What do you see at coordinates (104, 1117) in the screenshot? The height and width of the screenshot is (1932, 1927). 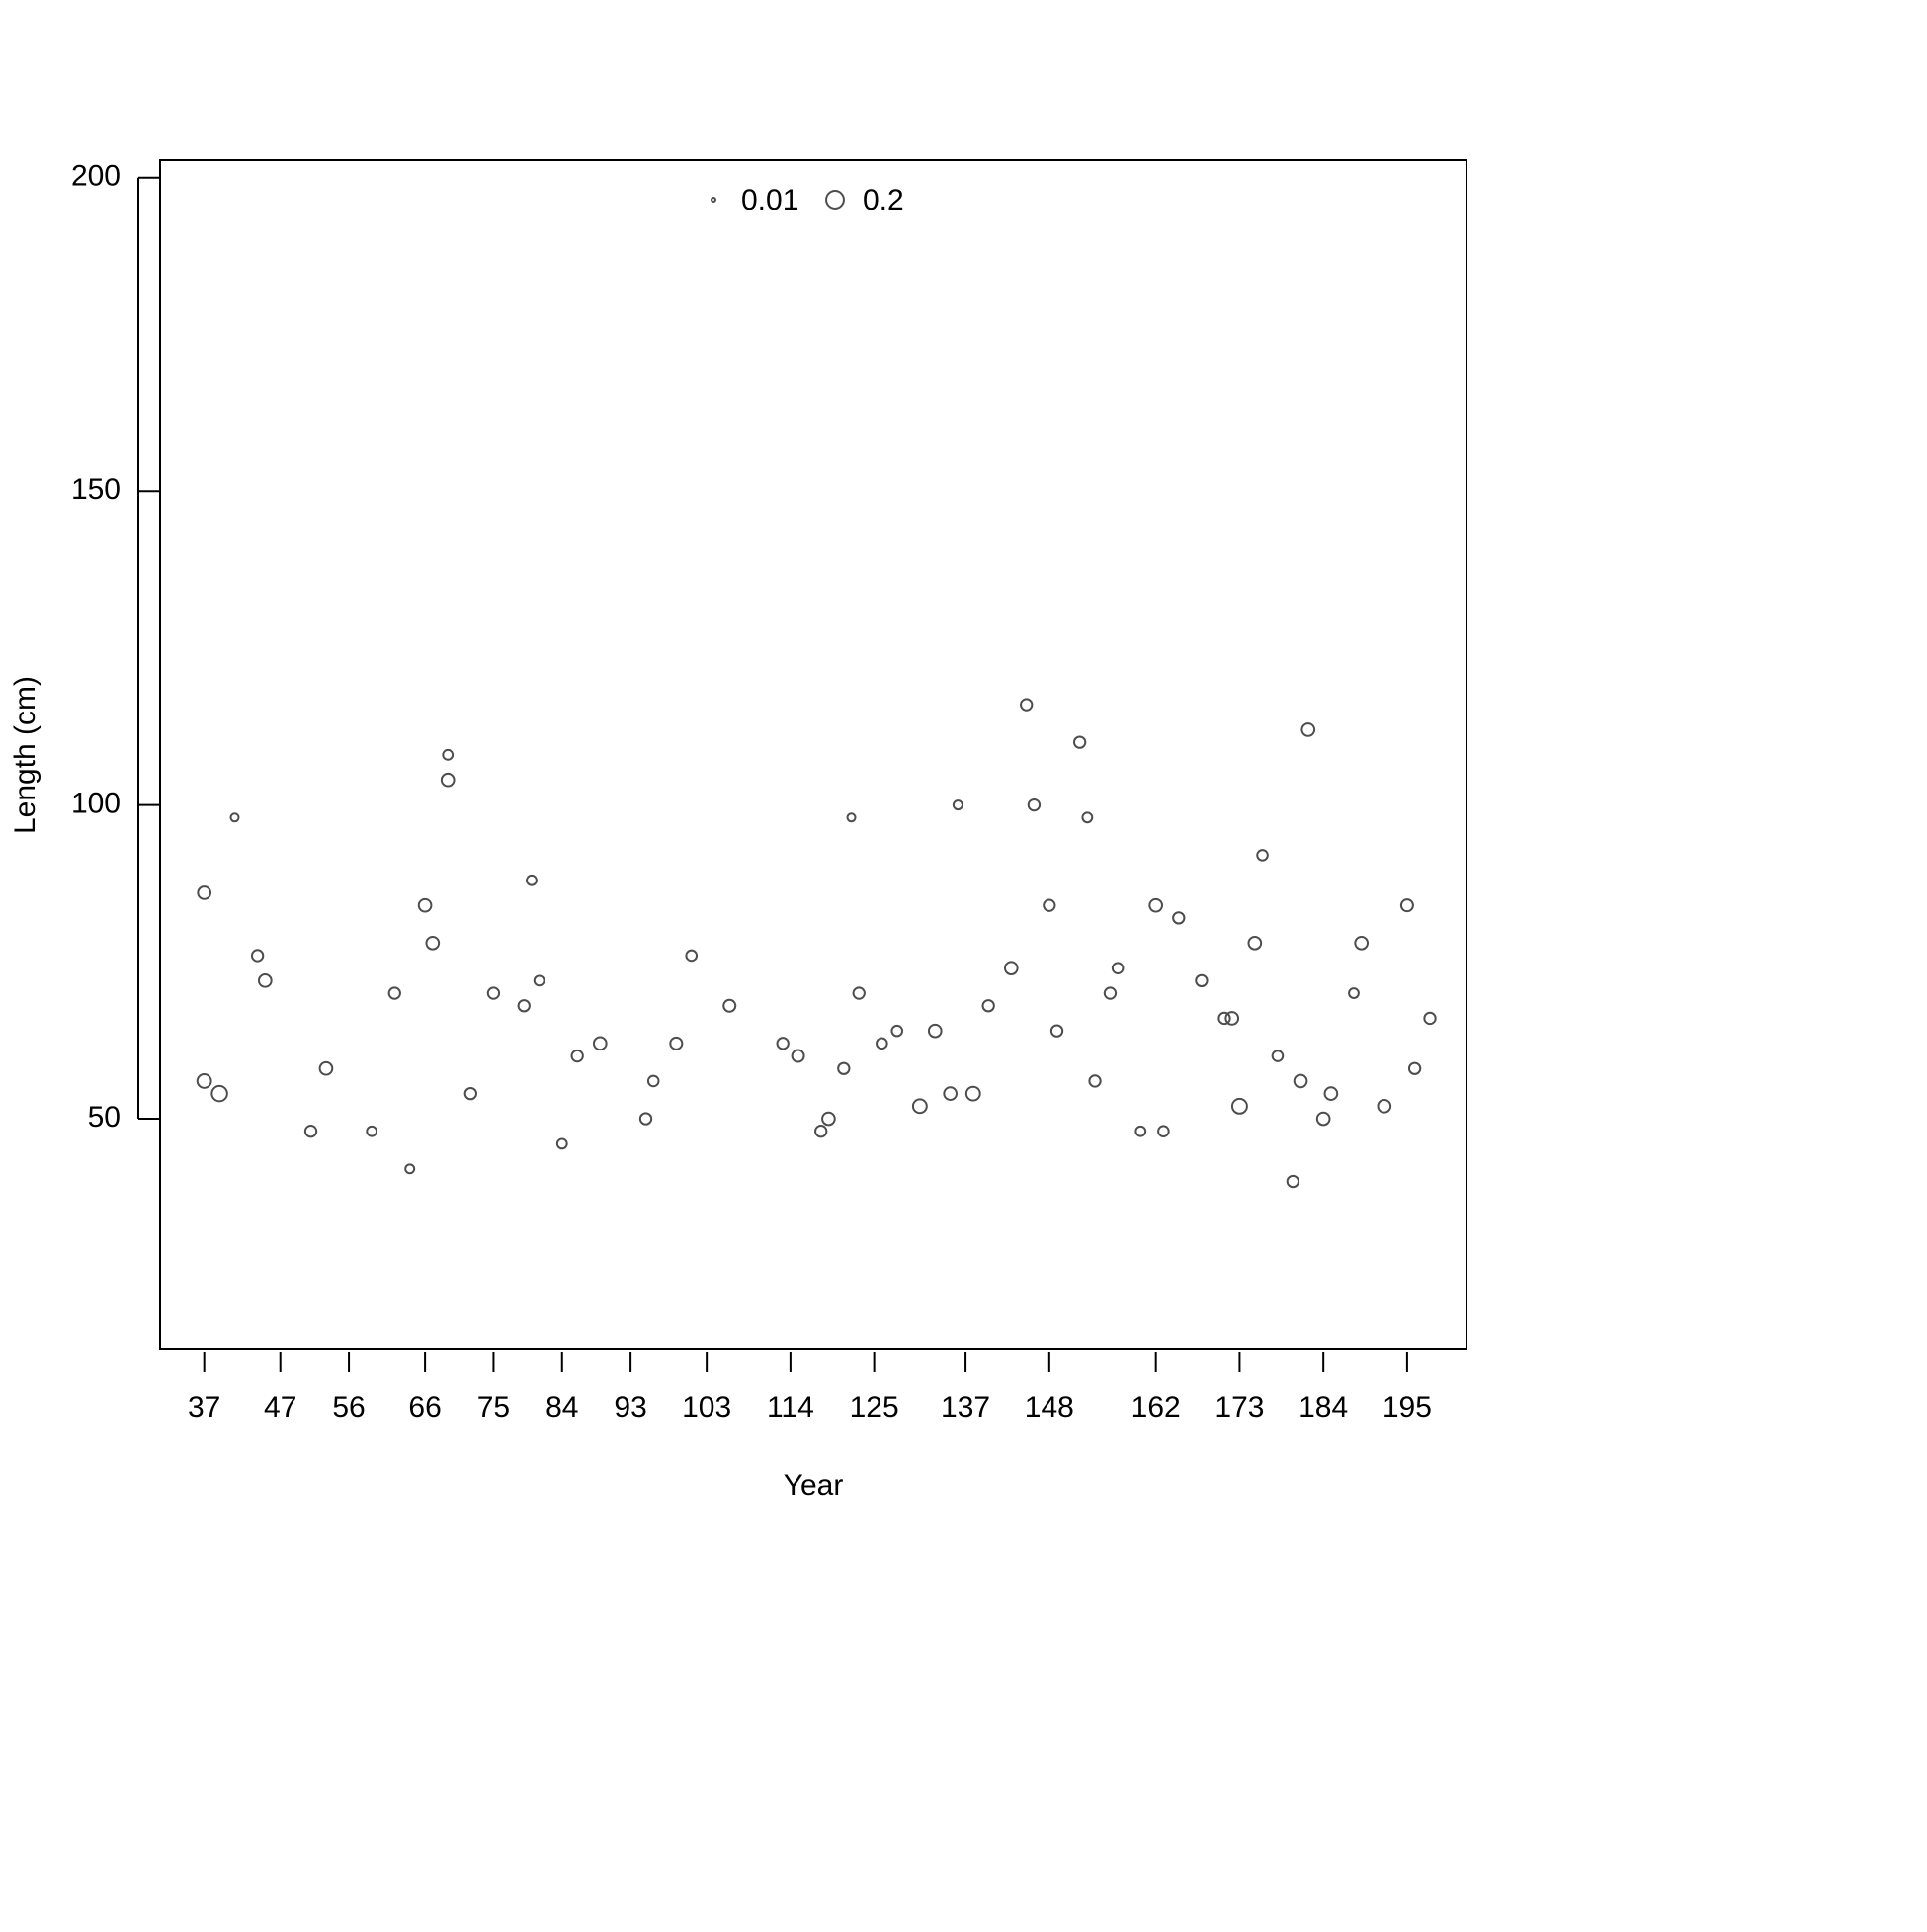 I see `y-tick-label: 50` at bounding box center [104, 1117].